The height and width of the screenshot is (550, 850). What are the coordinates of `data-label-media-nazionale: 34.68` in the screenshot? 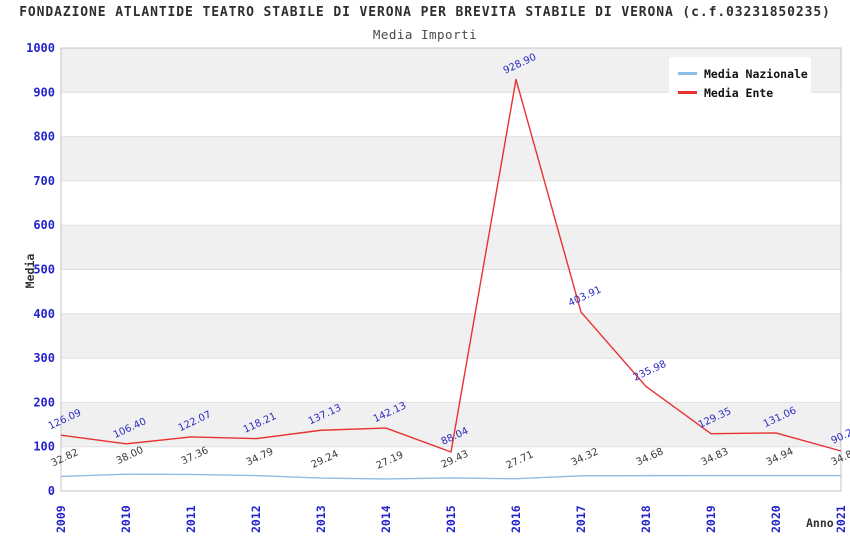 It's located at (650, 457).